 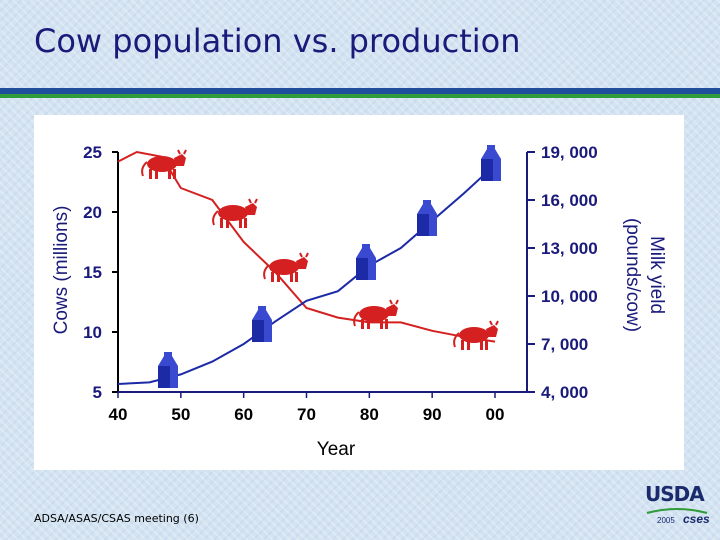 I want to click on y-right-tick-label: 10, 000, so click(x=569, y=296).